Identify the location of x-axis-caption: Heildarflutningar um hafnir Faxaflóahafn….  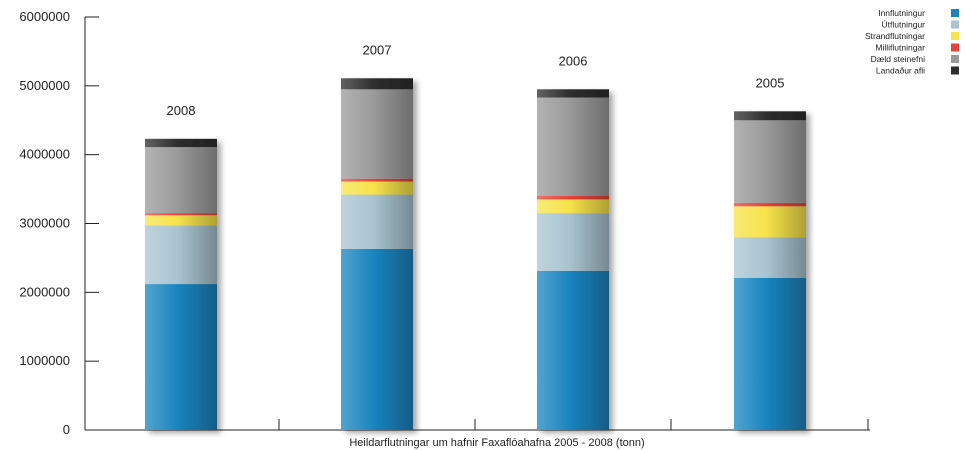
(496, 443).